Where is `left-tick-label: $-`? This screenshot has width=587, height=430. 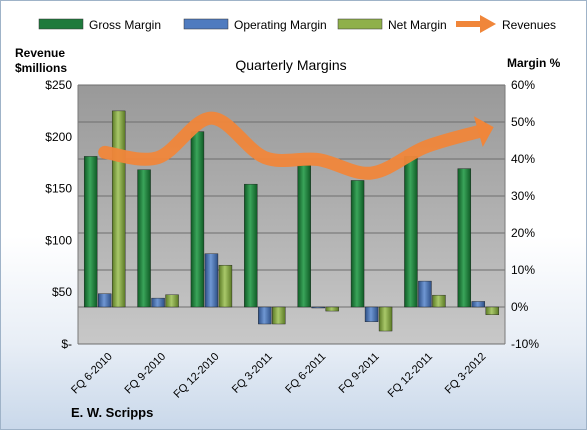 left-tick-label: $- is located at coordinates (66, 344).